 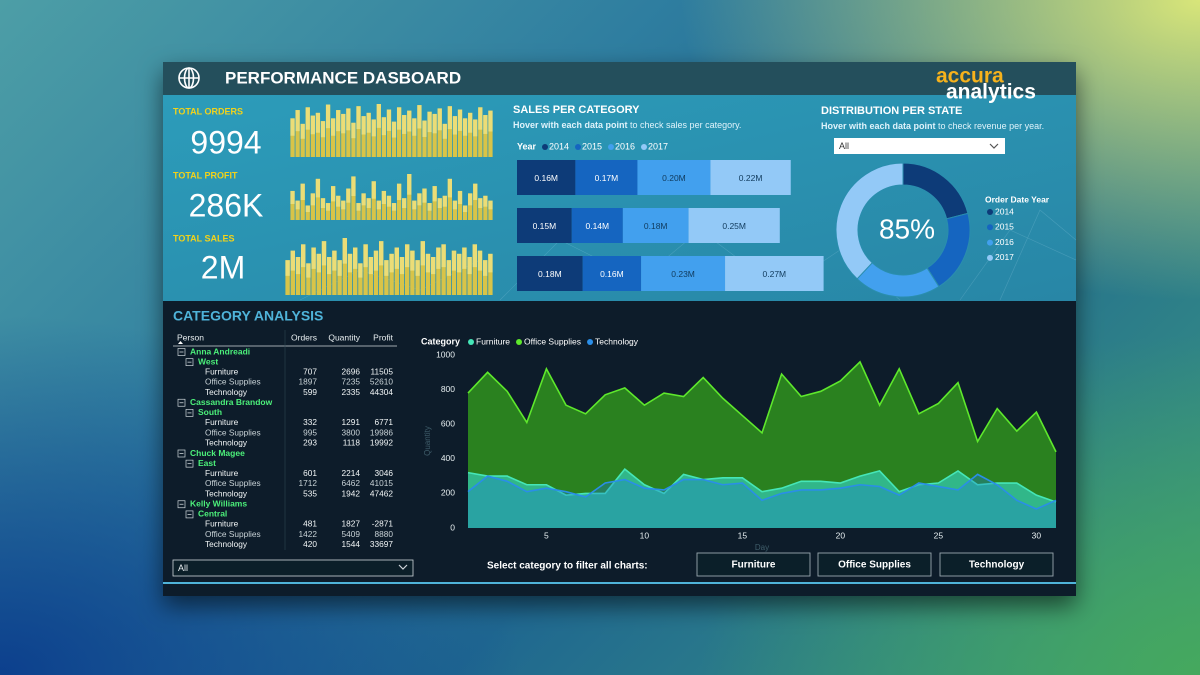 I want to click on number-cell: 47462, so click(x=381, y=493).